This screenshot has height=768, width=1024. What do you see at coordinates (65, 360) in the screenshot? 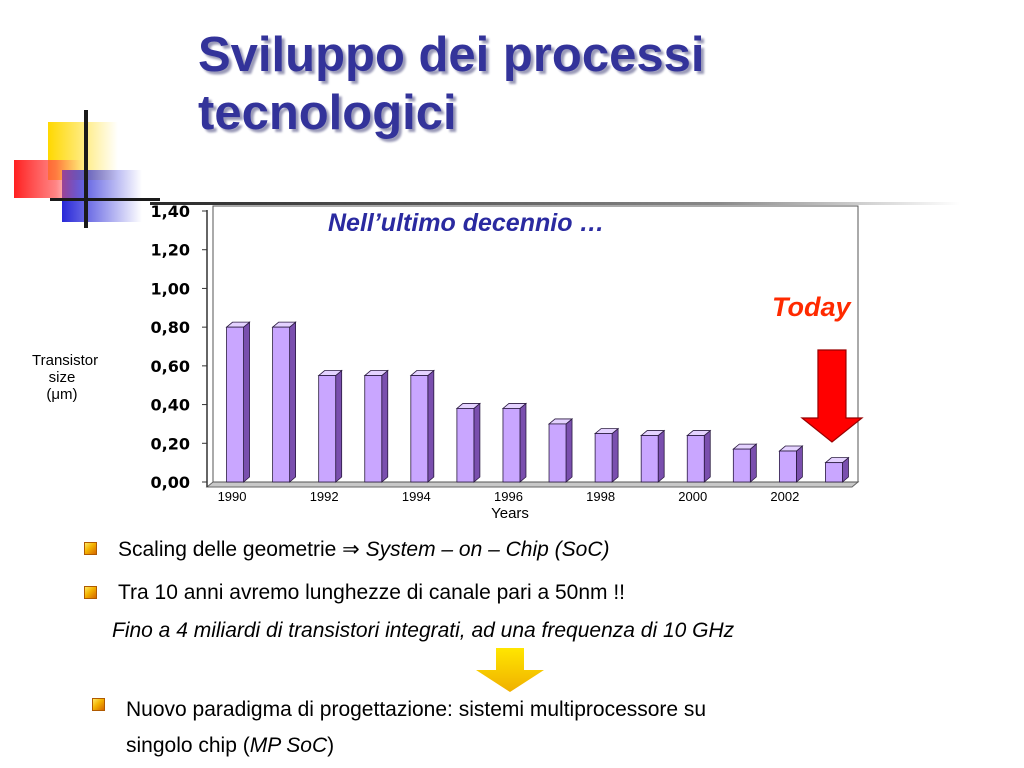
I see `y-axis-label-line-1: Transistor` at bounding box center [65, 360].